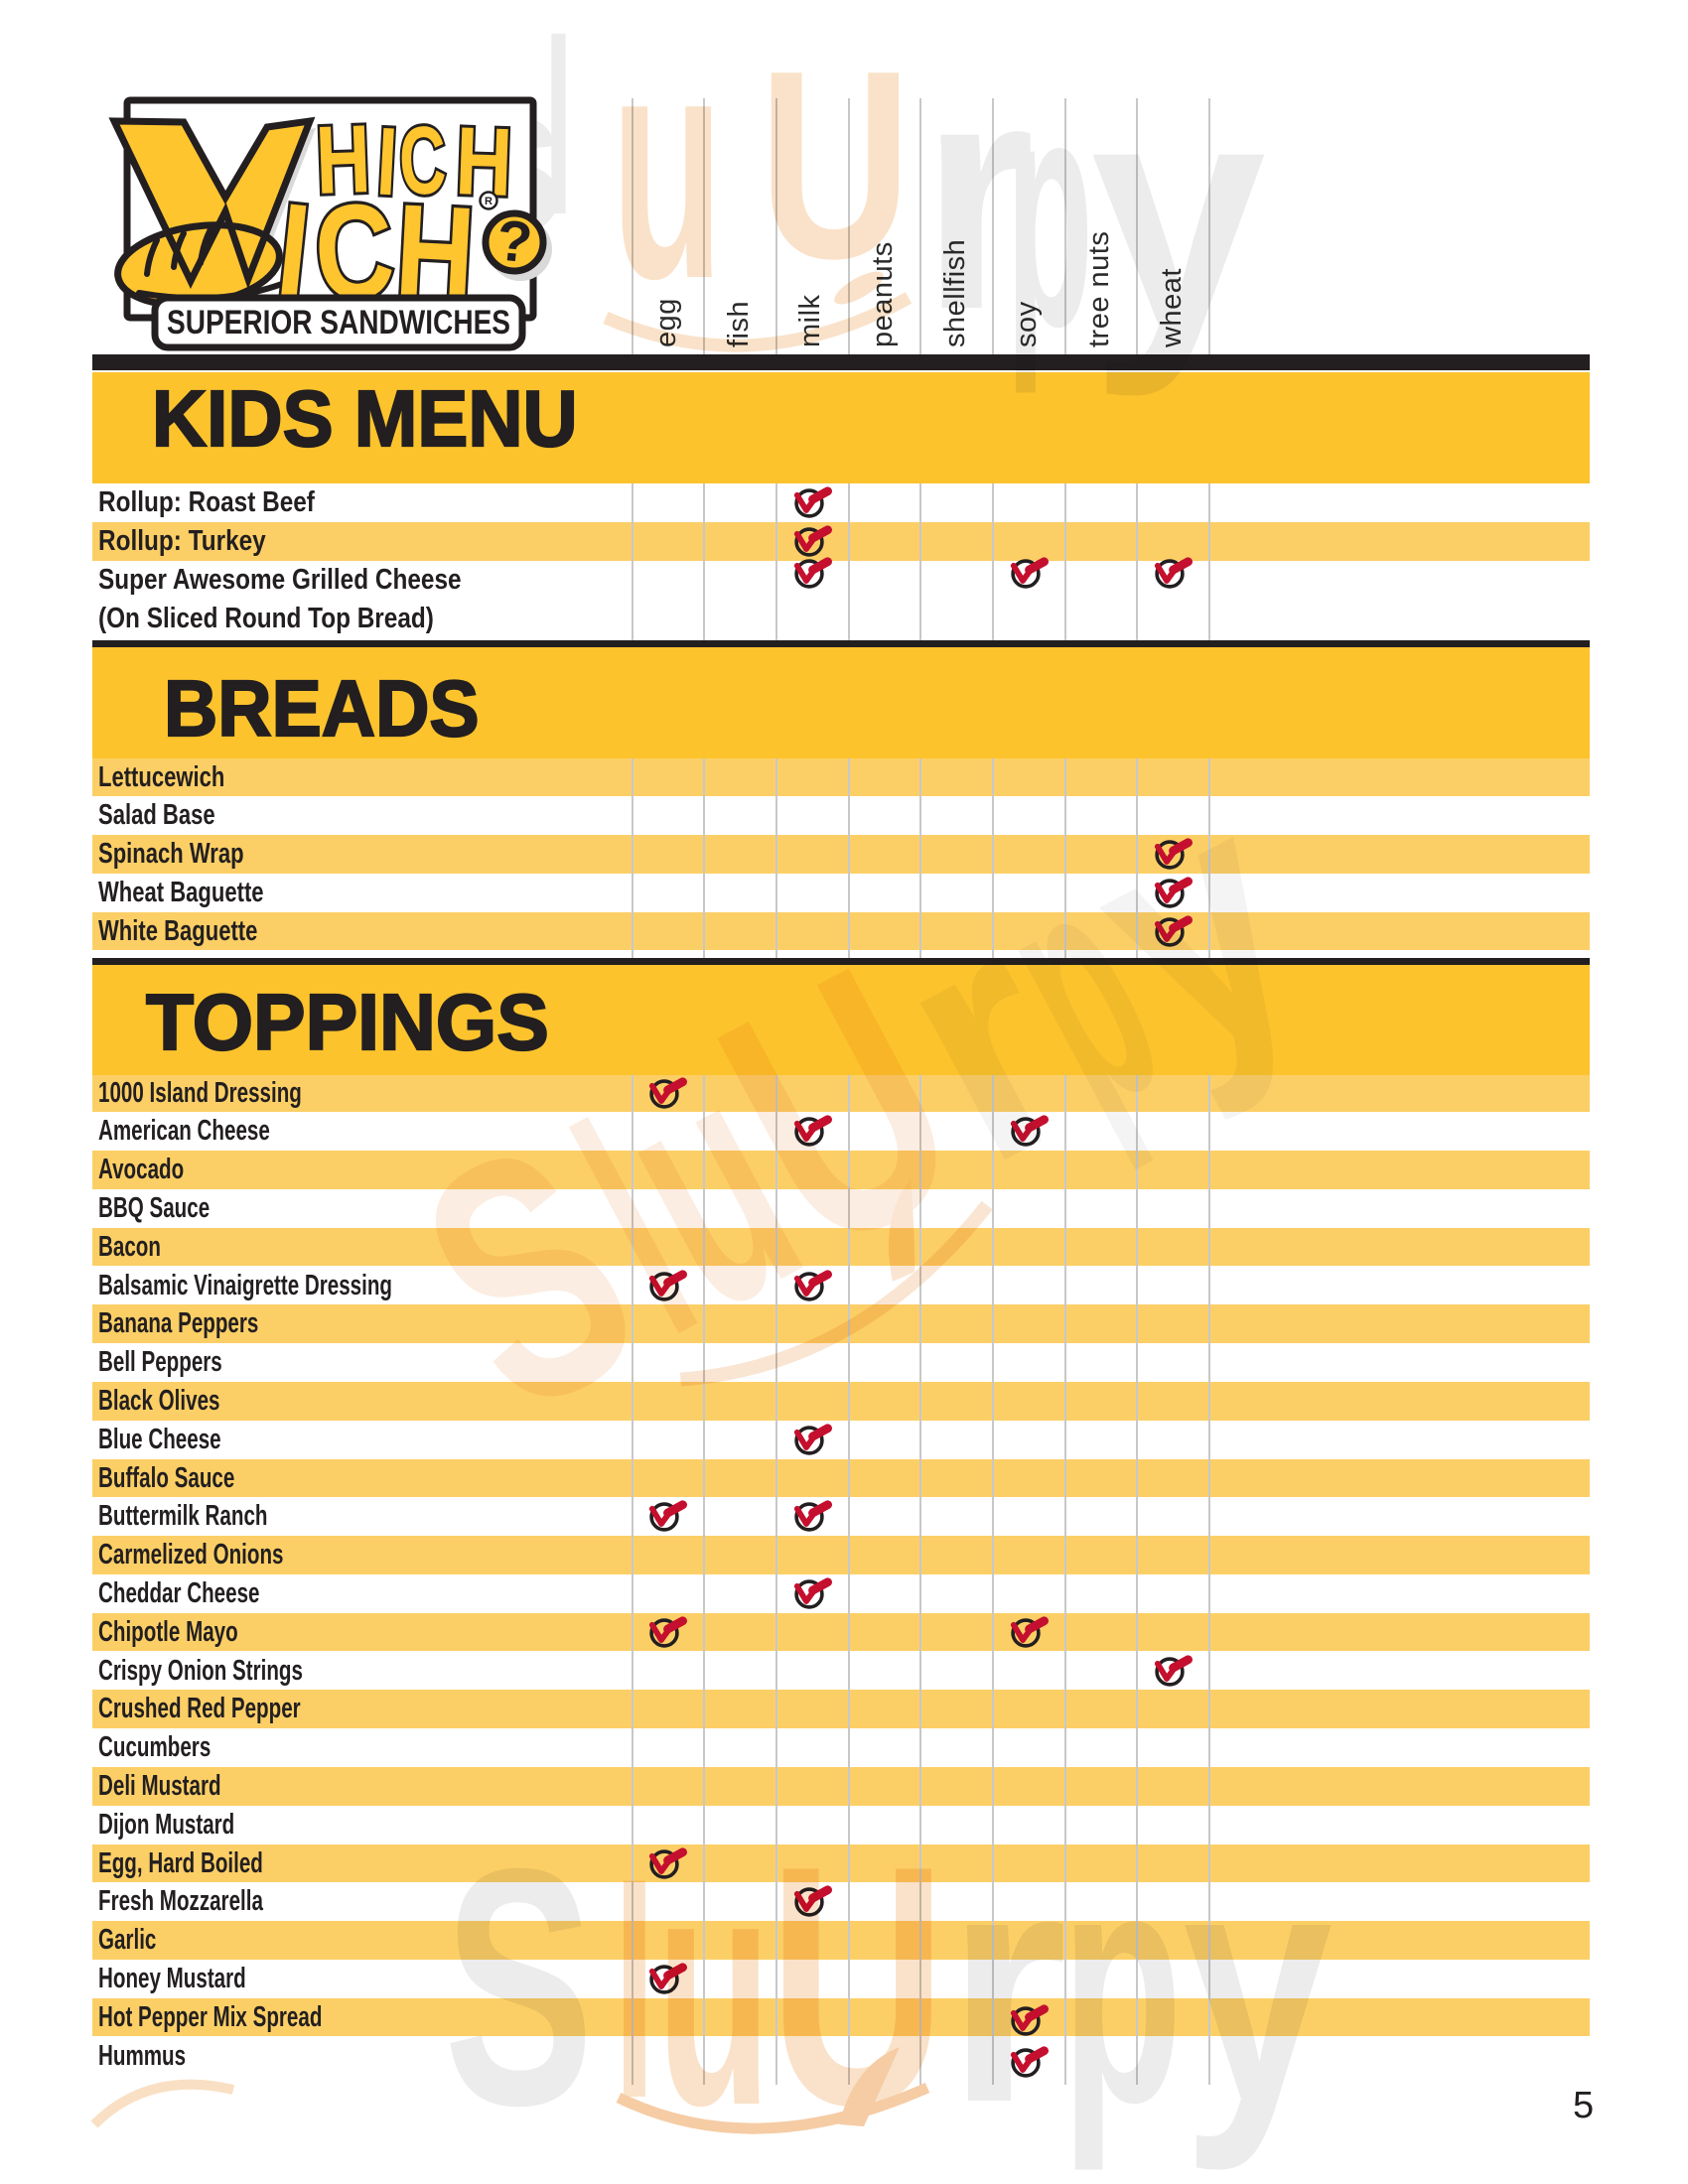 This screenshot has height=2184, width=1688. I want to click on svg-text: S, so click(519, 1987).